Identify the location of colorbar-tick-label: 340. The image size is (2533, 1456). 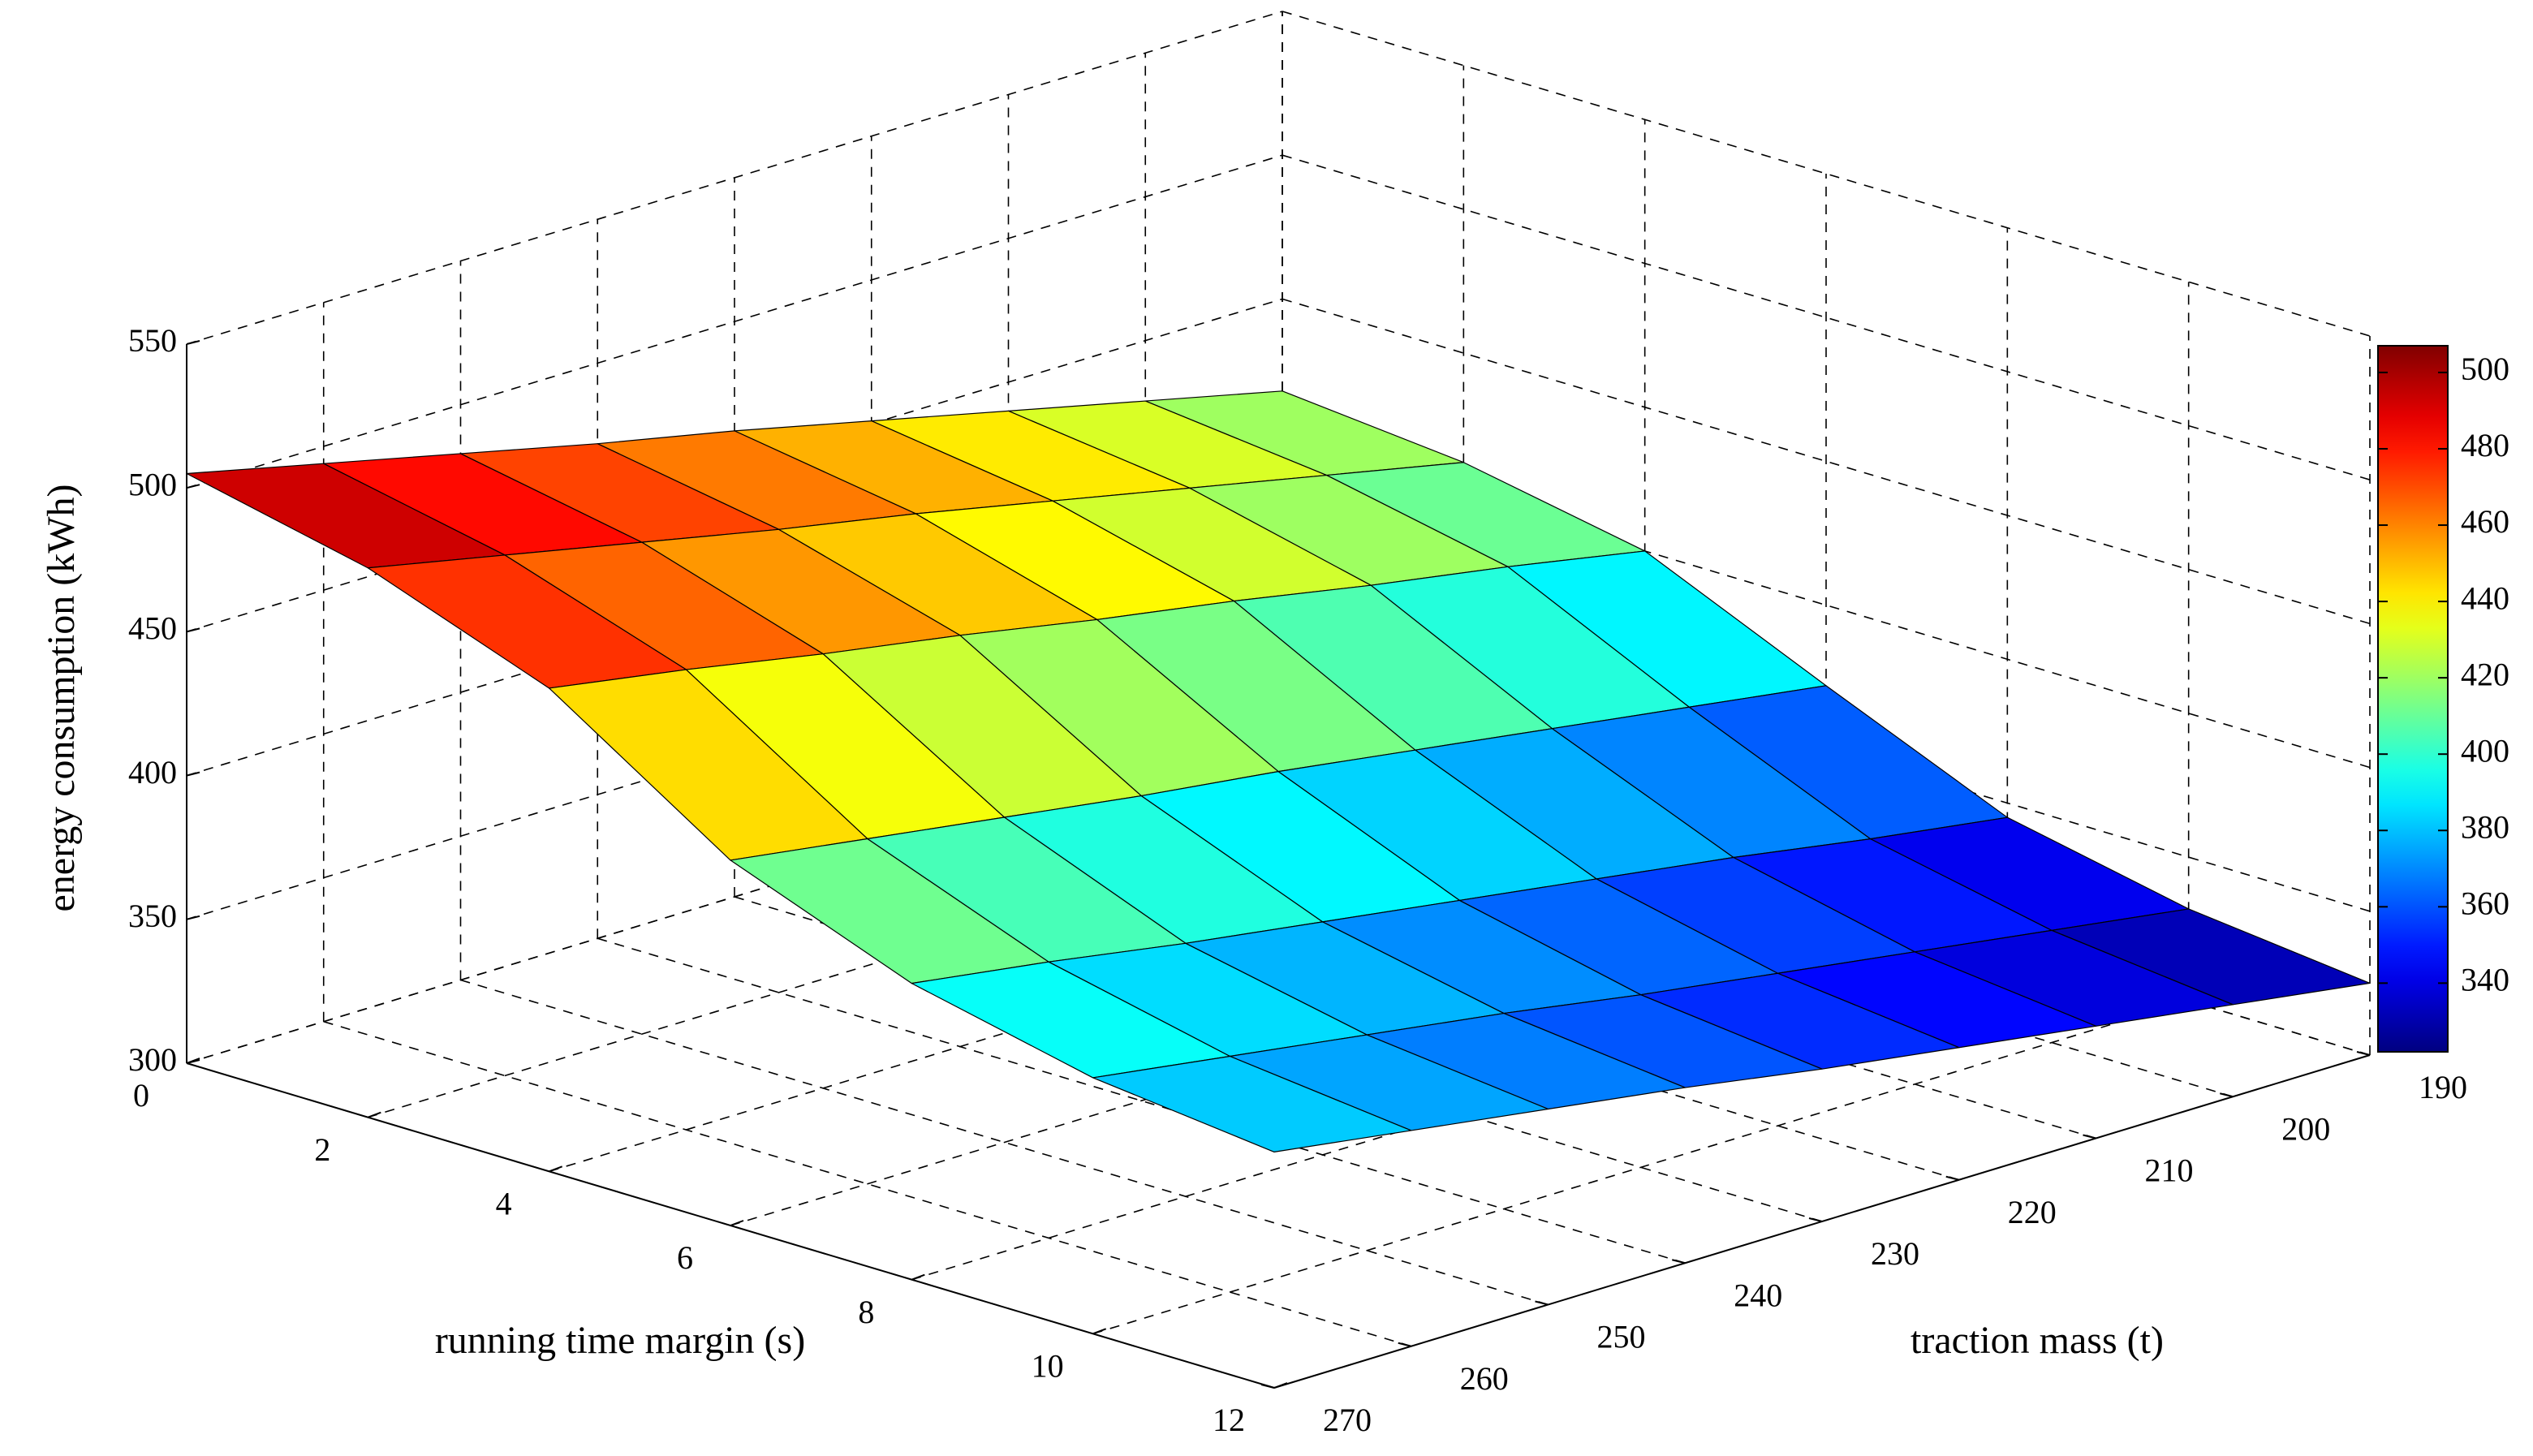
(2485, 980).